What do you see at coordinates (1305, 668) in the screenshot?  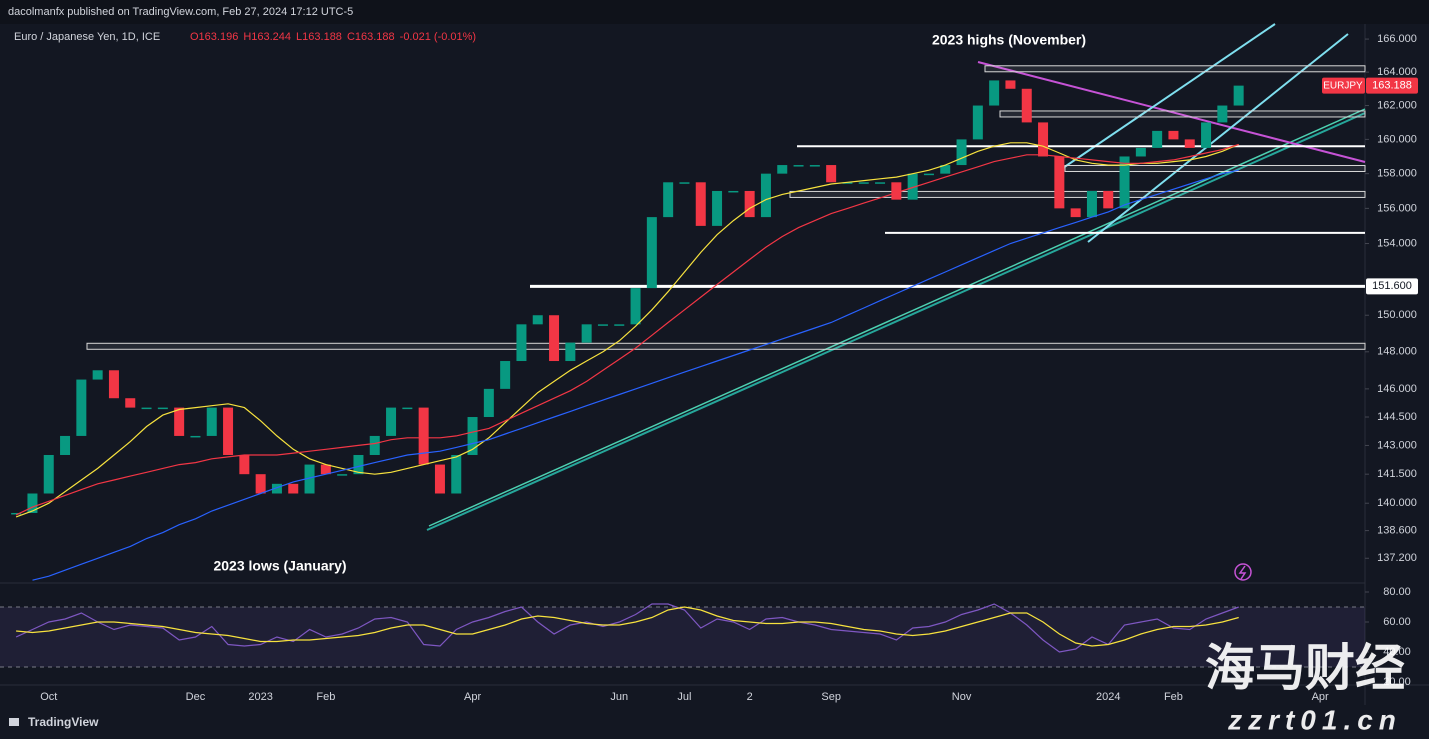 I see `watermark: 海马财经` at bounding box center [1305, 668].